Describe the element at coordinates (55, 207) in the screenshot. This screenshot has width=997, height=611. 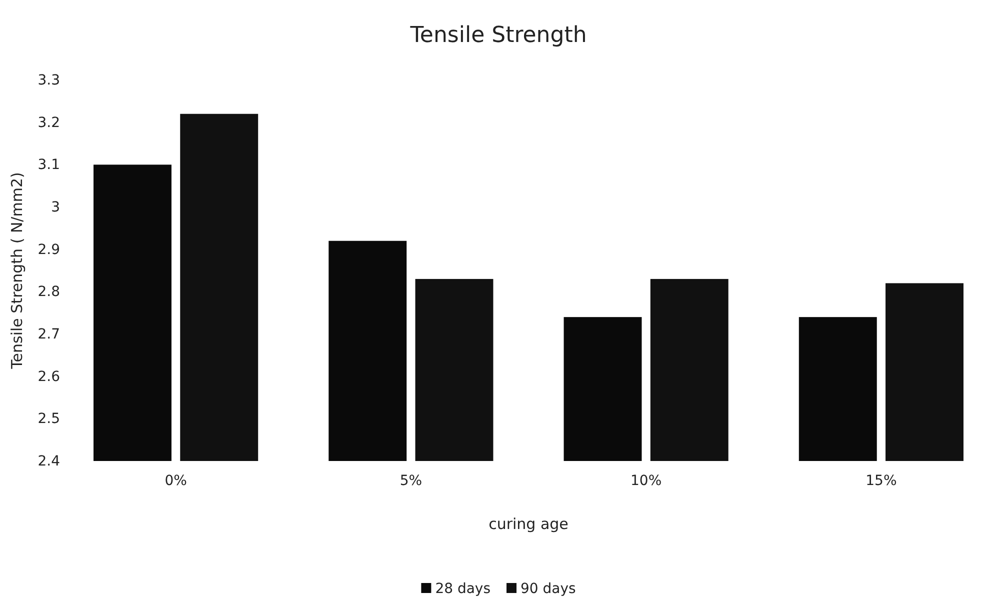
I see `y-tick-label: 3` at that location.